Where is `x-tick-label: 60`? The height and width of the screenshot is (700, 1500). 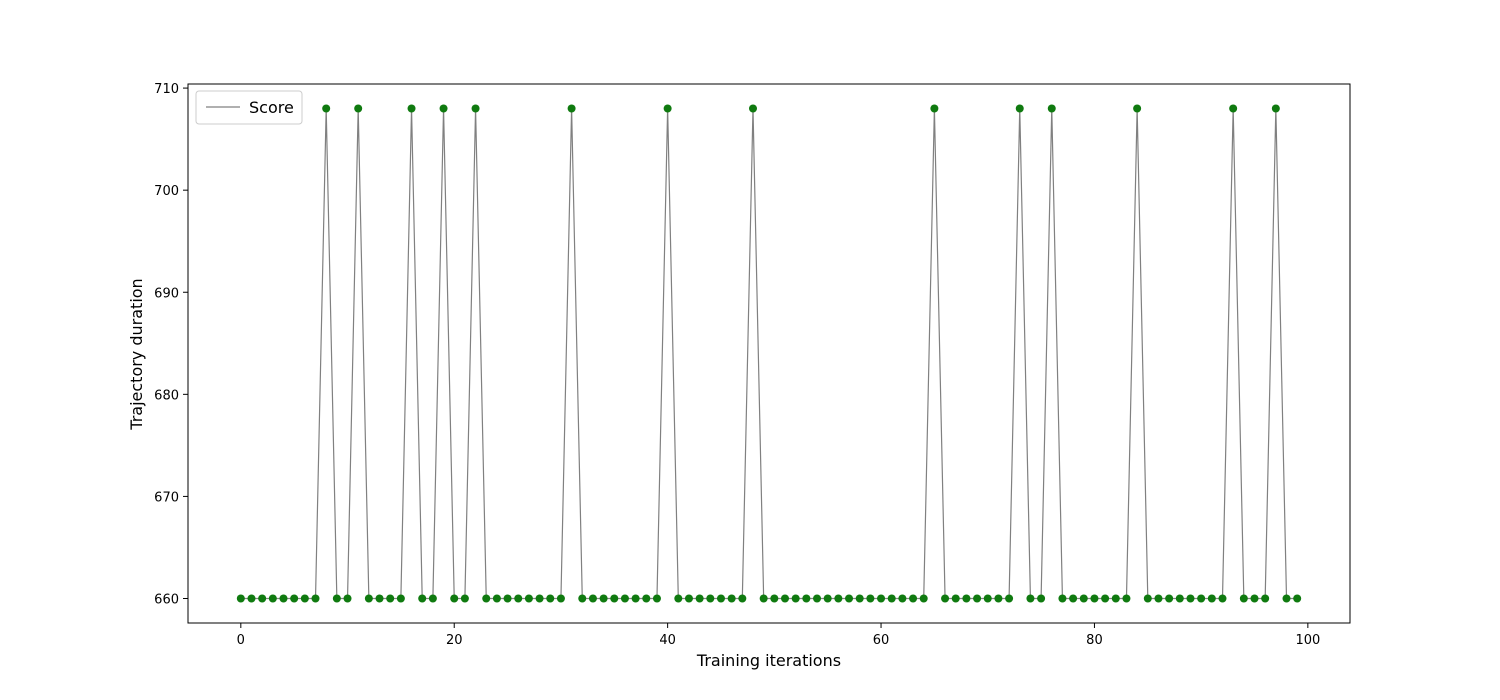 x-tick-label: 60 is located at coordinates (881, 640).